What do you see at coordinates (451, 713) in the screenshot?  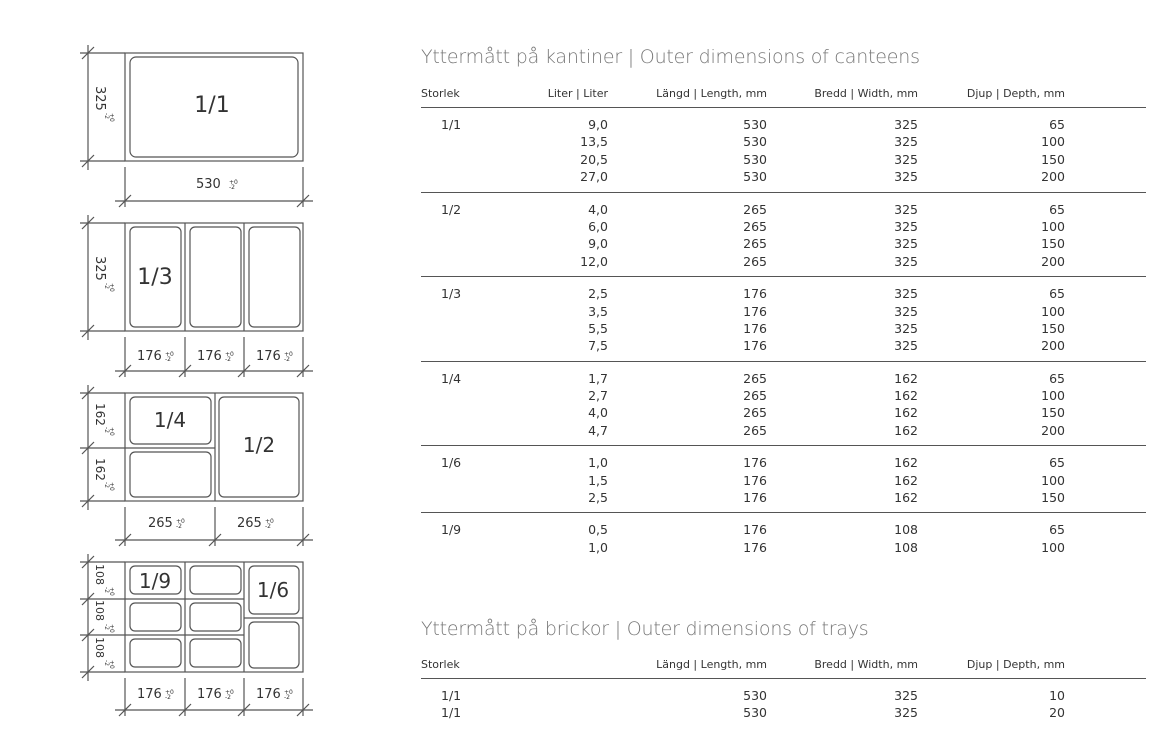 I see `table-cell: 1/1` at bounding box center [451, 713].